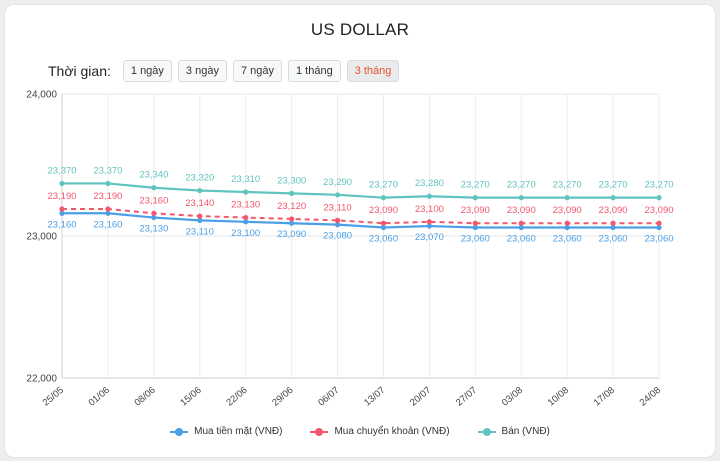 This screenshot has width=720, height=461. What do you see at coordinates (291, 234) in the screenshot?
I see `data-label-cash-buy: 23,090` at bounding box center [291, 234].